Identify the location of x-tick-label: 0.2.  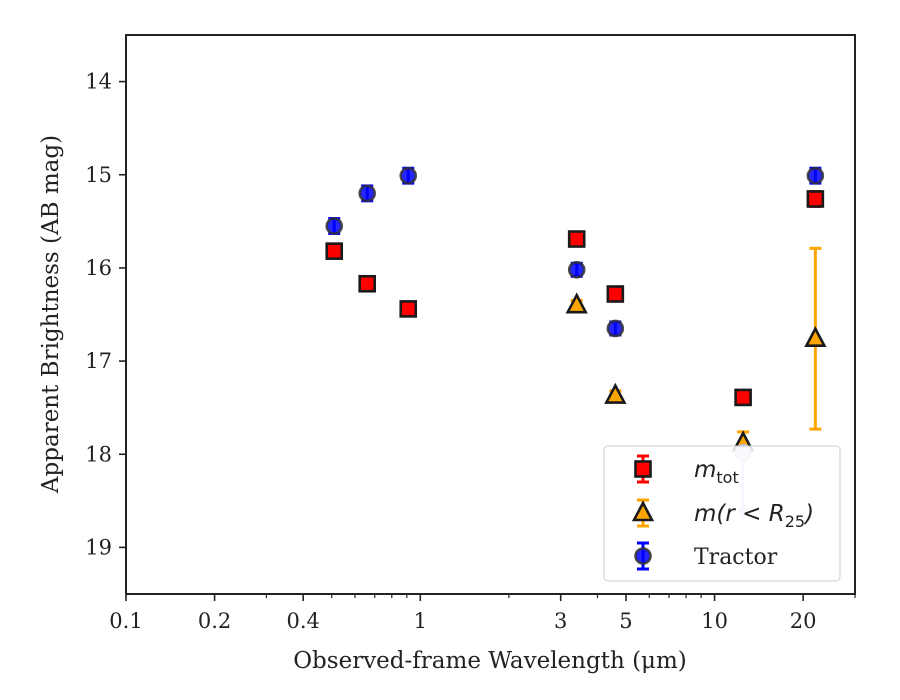
(214, 621).